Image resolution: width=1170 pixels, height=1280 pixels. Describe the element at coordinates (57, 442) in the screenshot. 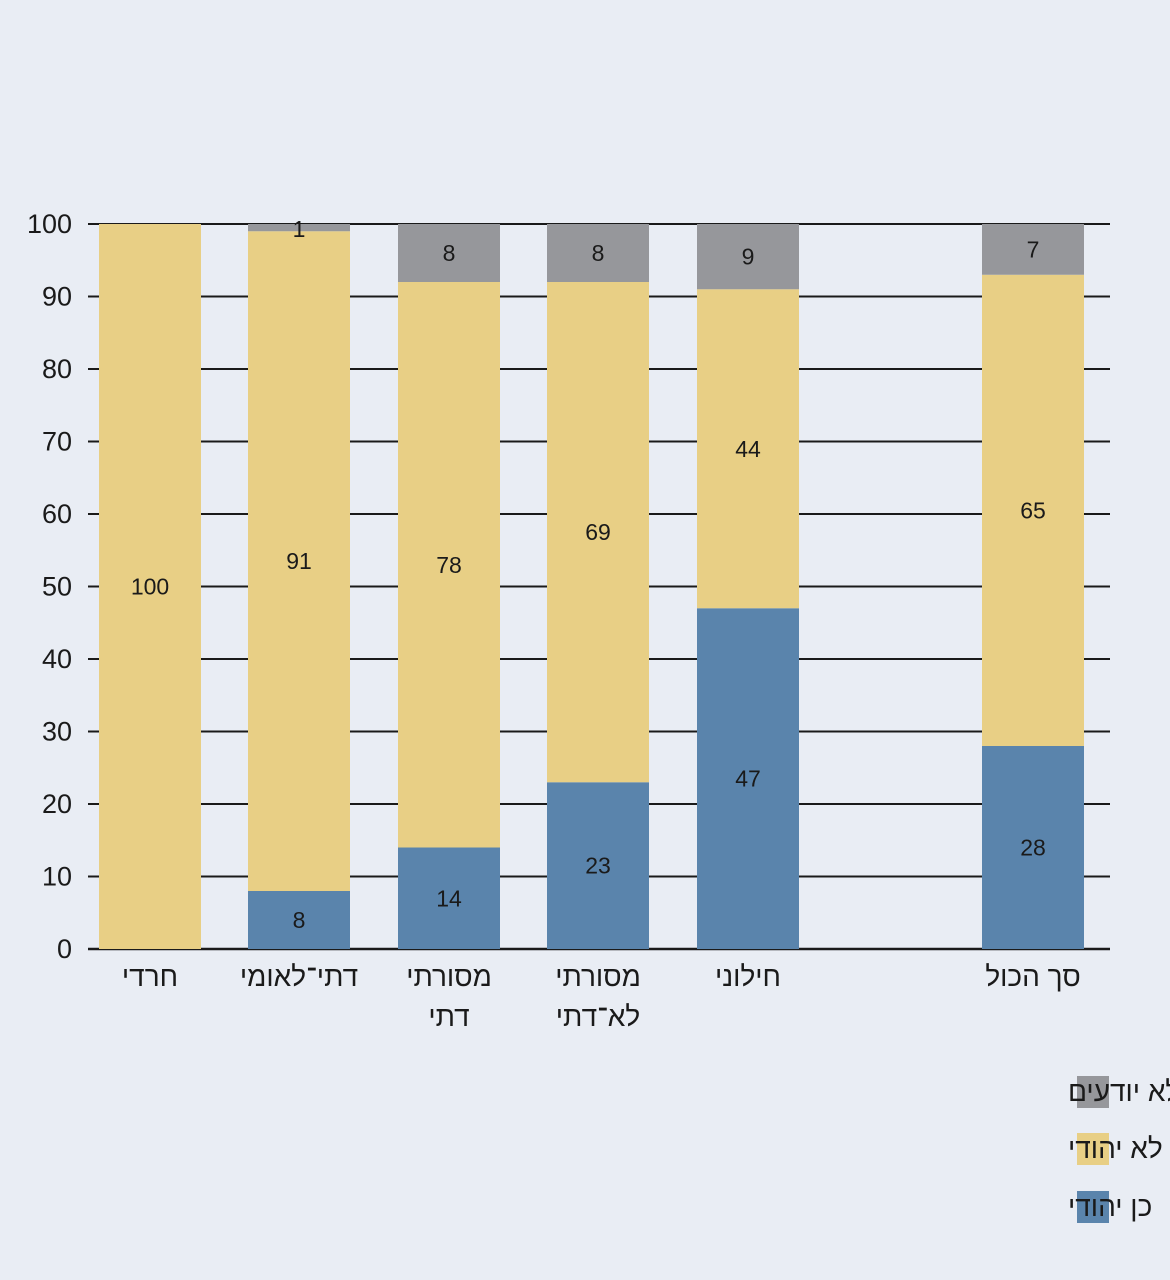

I see `y-tick-label: 70` at that location.